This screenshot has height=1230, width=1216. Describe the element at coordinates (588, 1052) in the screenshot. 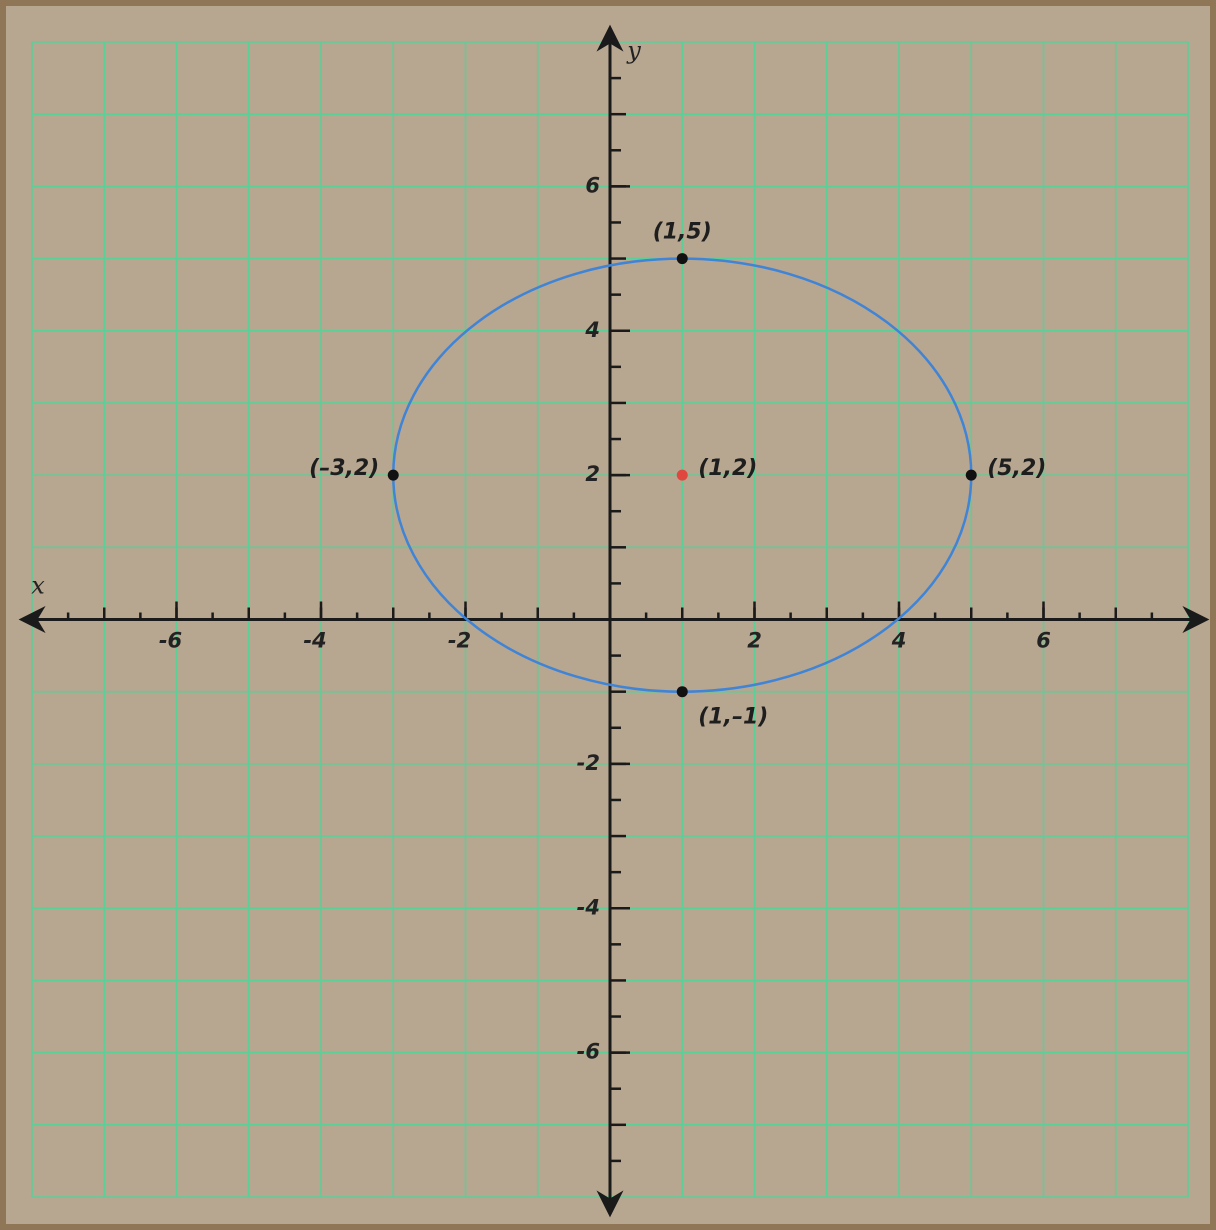

I see `y-tick-label: -6` at that location.